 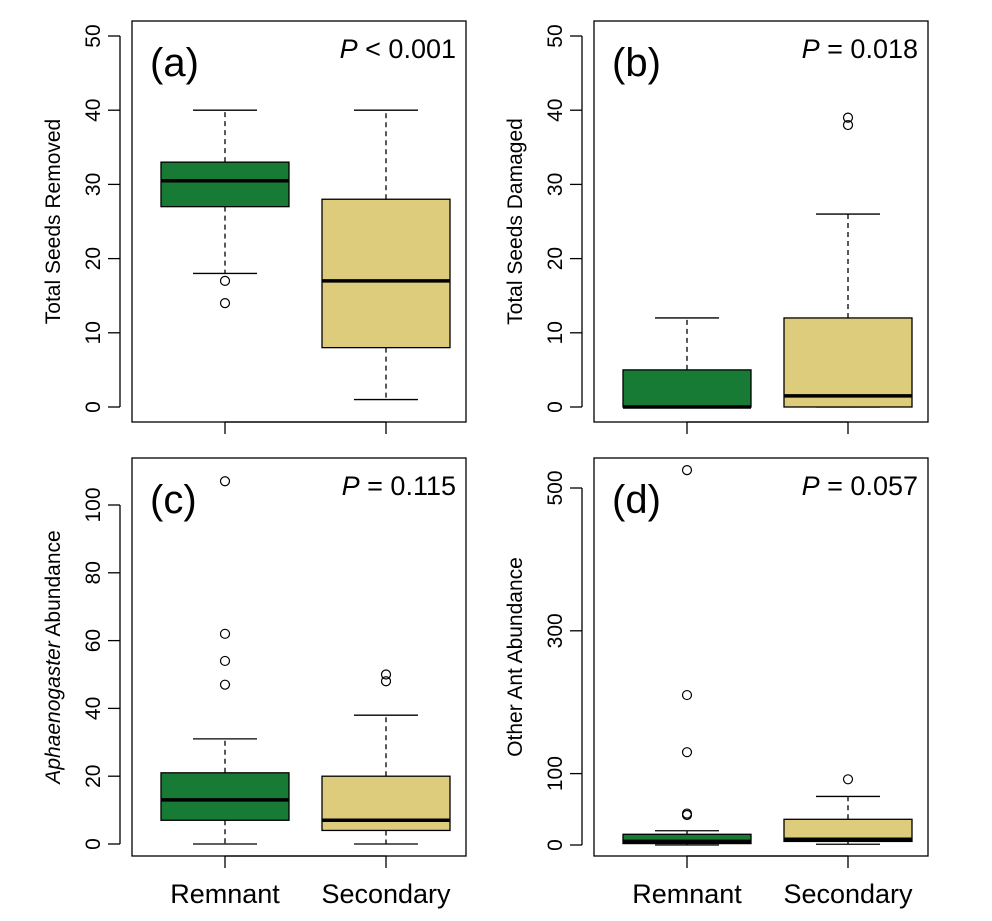 I want to click on p-value-text: = 0.018, so click(x=869, y=49).